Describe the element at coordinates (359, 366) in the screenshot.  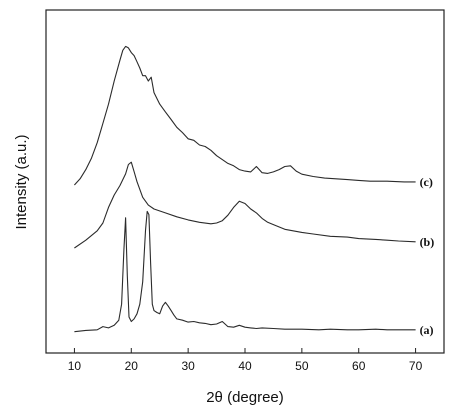
I see `x-tick-label: 60` at that location.